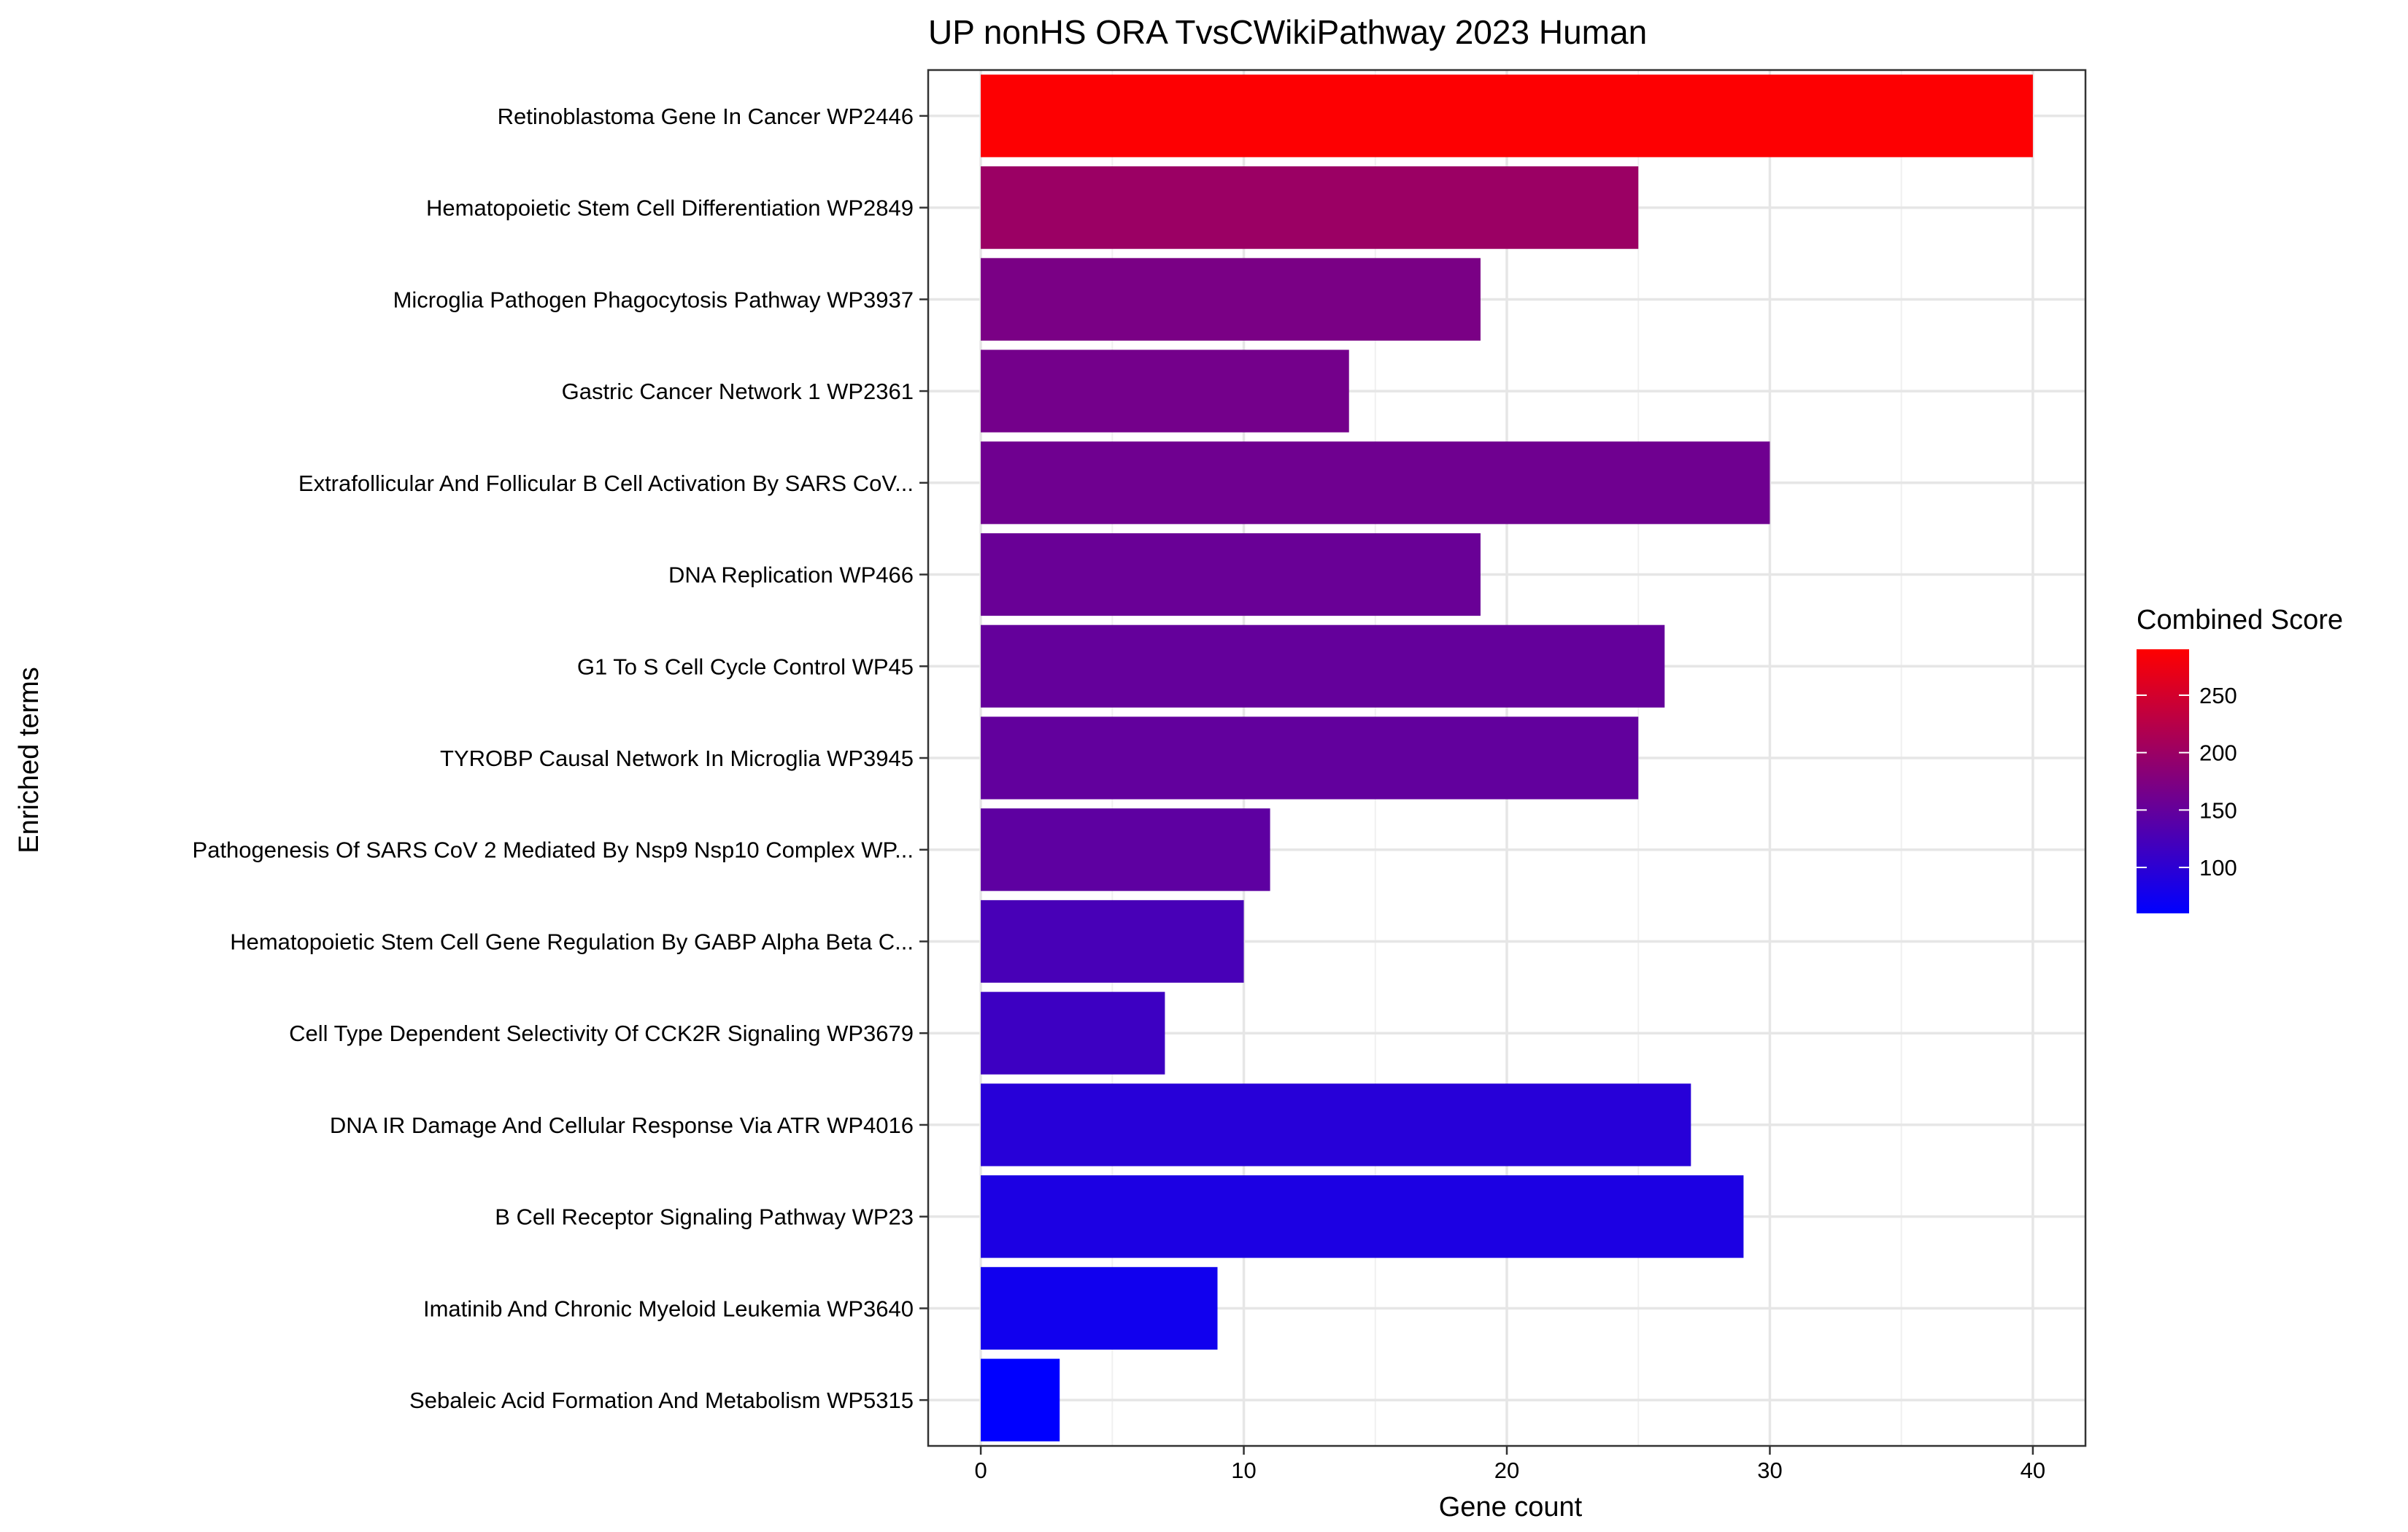 Image resolution: width=2408 pixels, height=1532 pixels. Describe the element at coordinates (738, 392) in the screenshot. I see `y-tick-label: Gastric Cancer Network 1 WP2361` at that location.